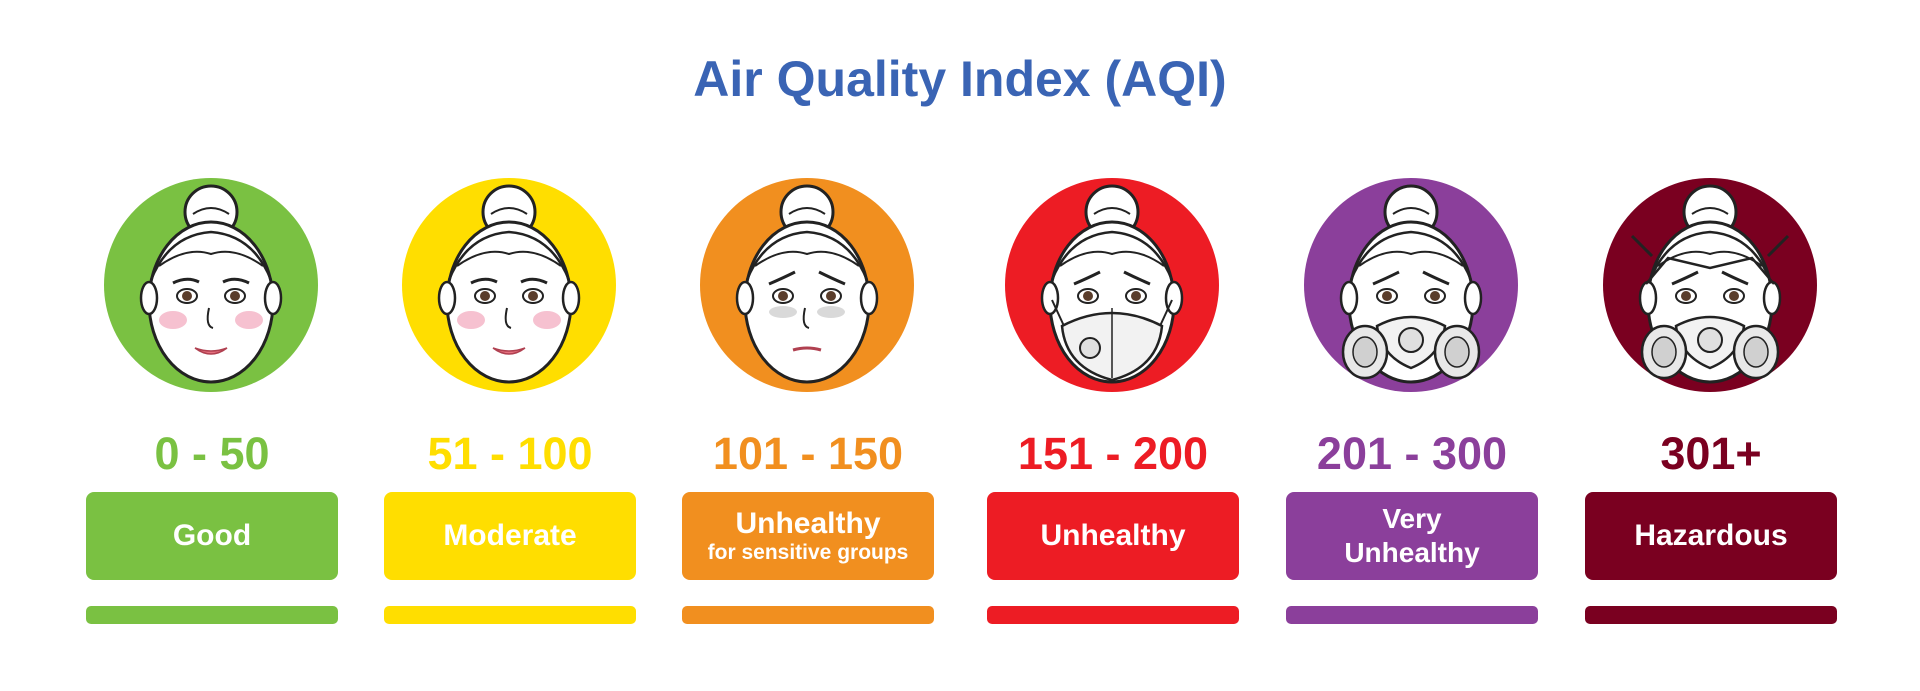 The image size is (1920, 691). I want to click on category-label: Hazardous, so click(1711, 535).